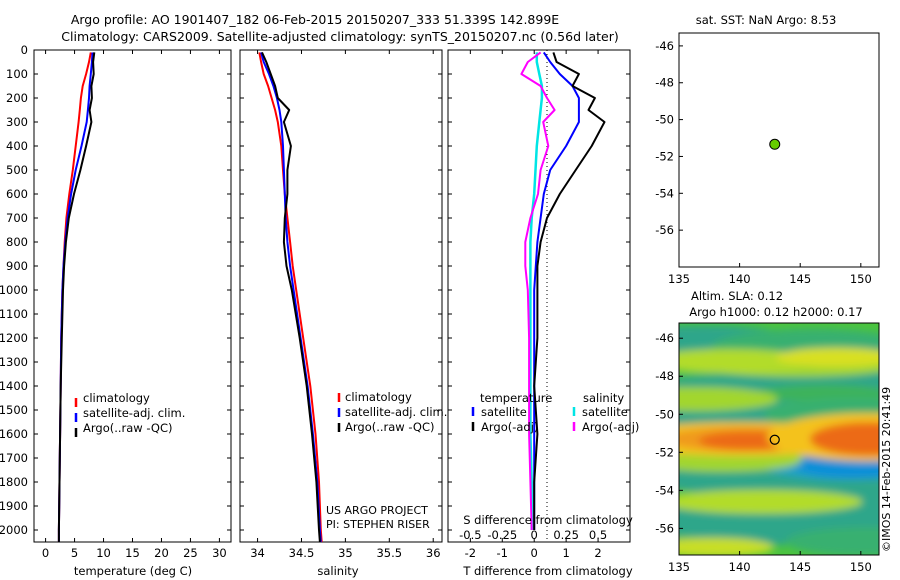 Image resolution: width=900 pixels, height=580 pixels. I want to click on x-tick-label: -1, so click(502, 553).